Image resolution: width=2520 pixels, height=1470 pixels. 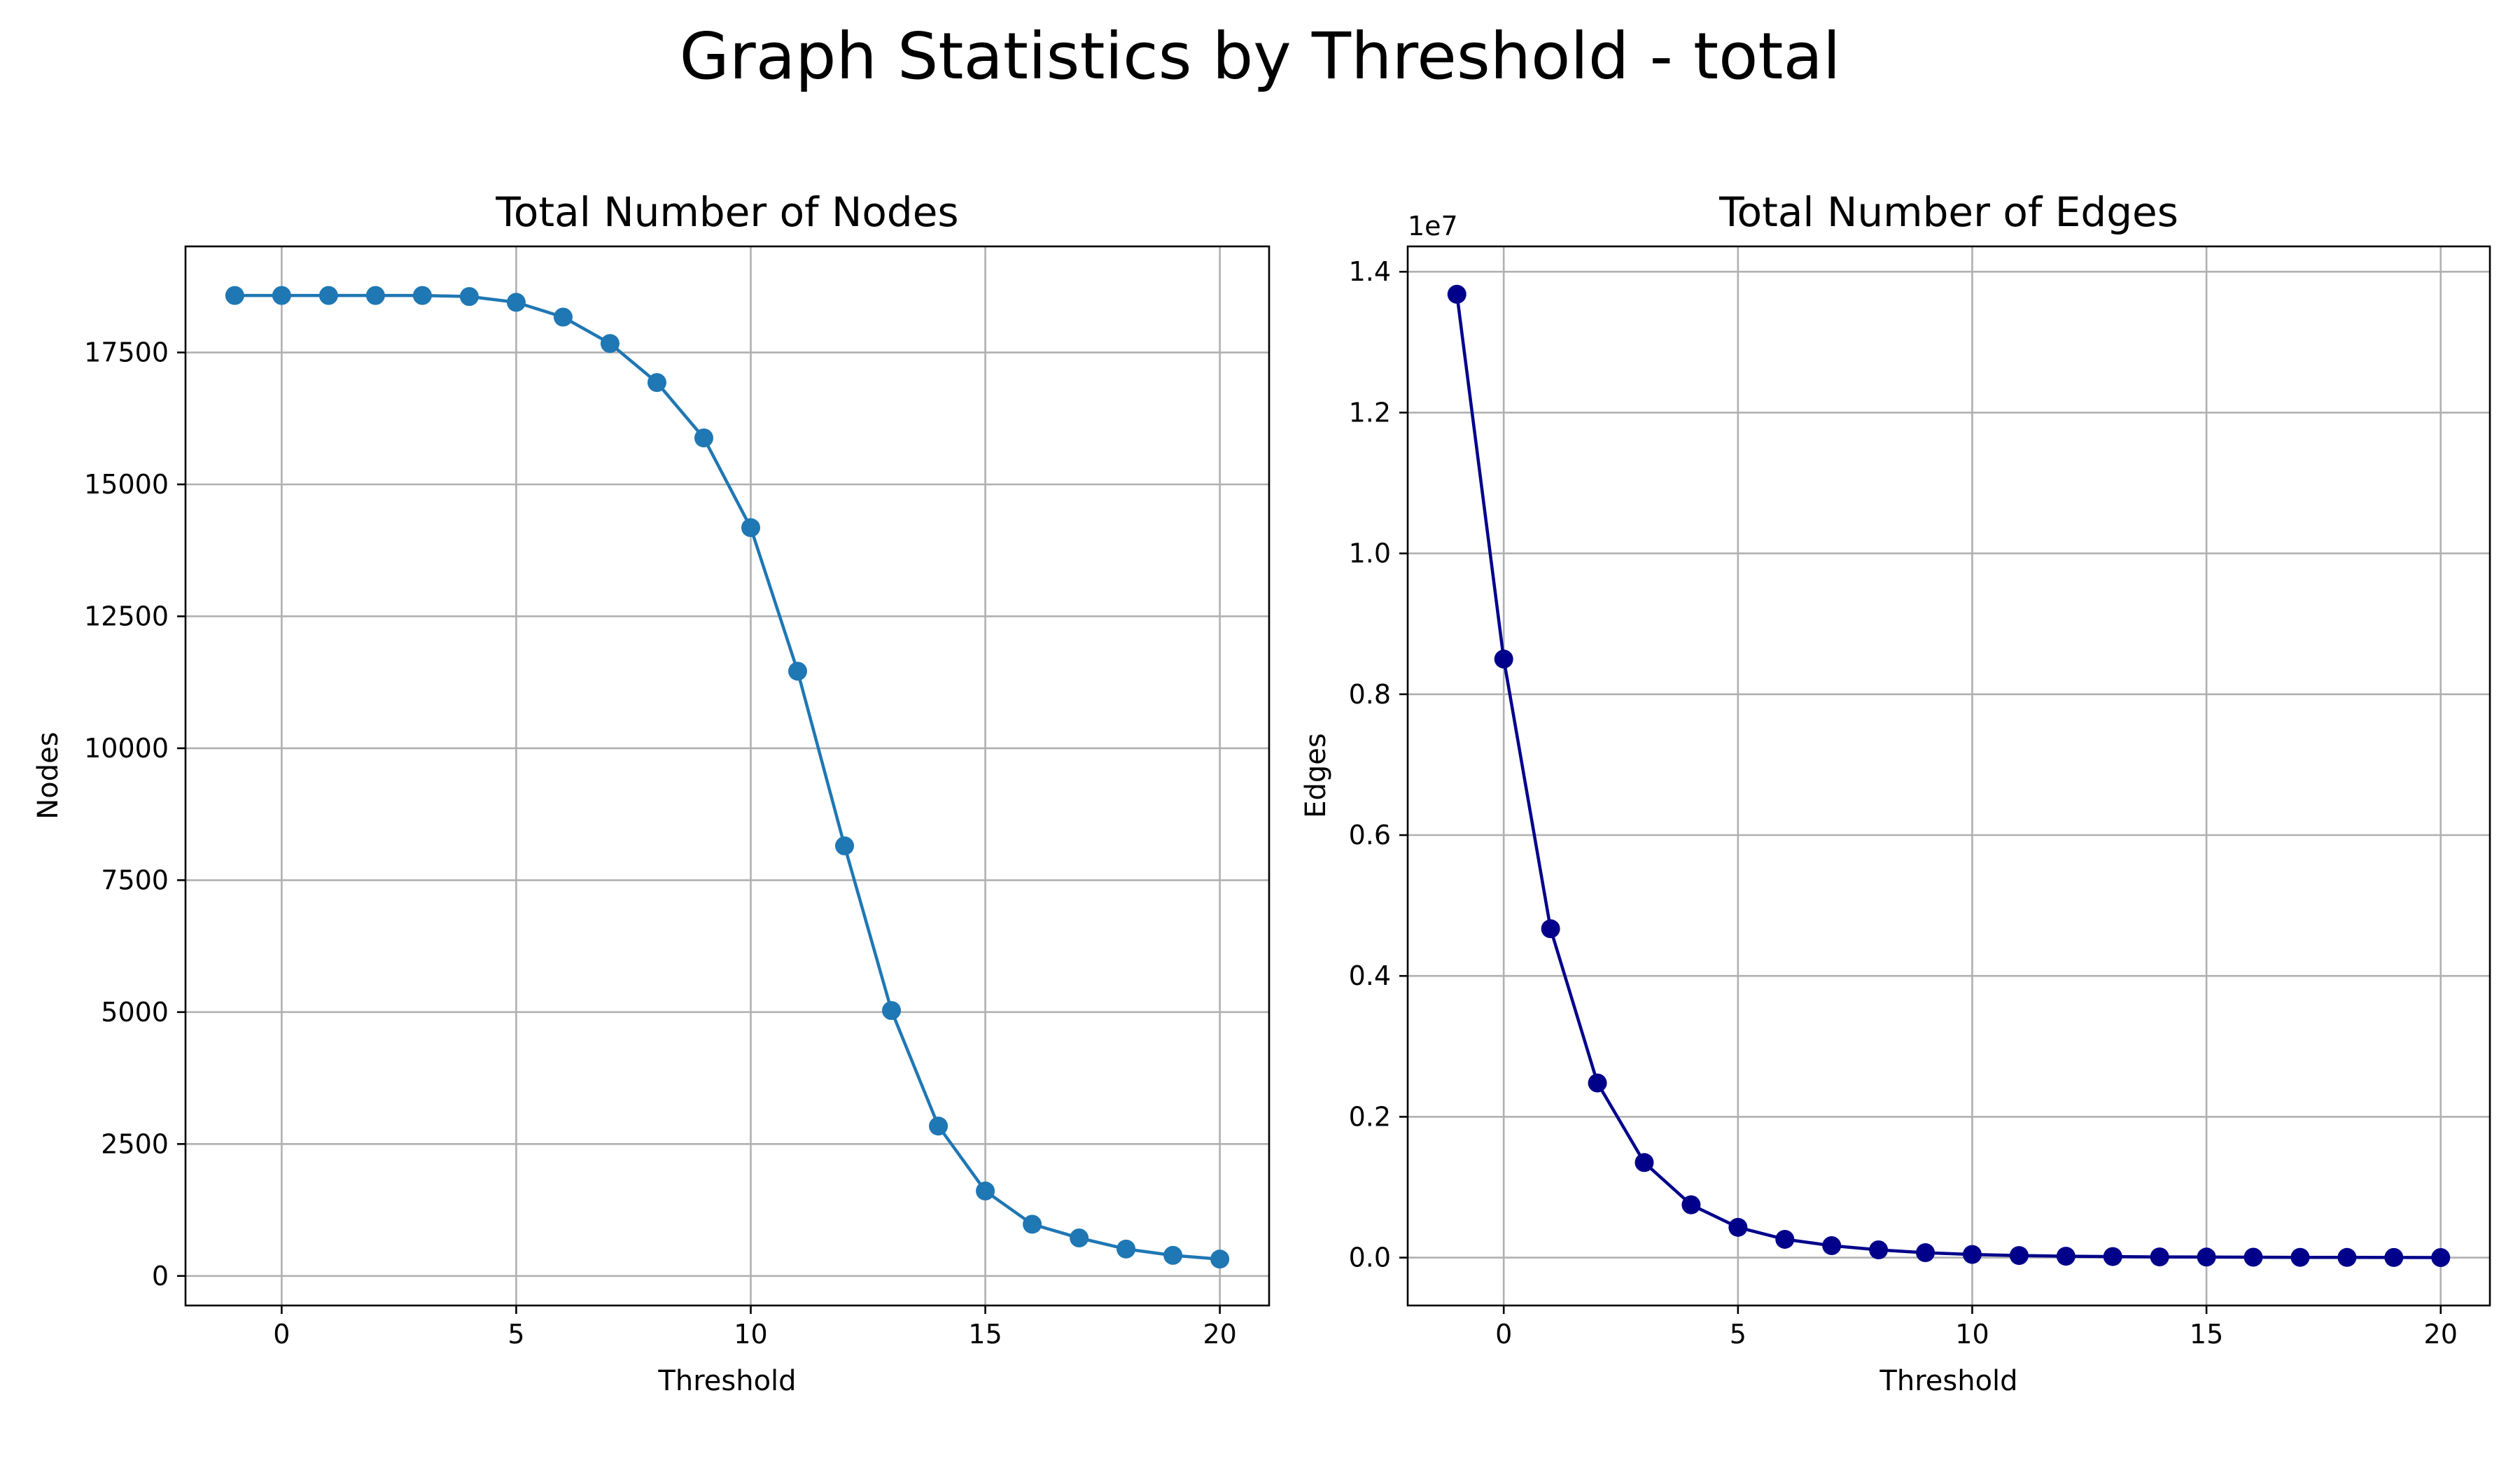 I want to click on edges-y-axis-label: Edges, so click(x=1316, y=775).